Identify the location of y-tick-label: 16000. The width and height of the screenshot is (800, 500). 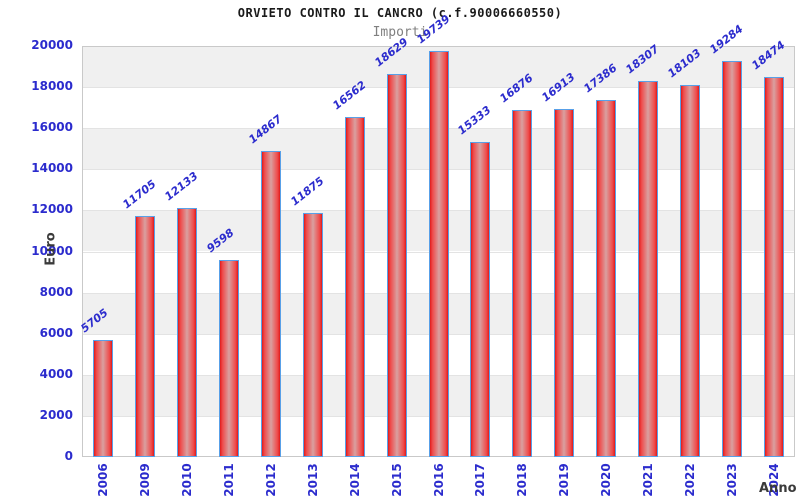
(52, 127).